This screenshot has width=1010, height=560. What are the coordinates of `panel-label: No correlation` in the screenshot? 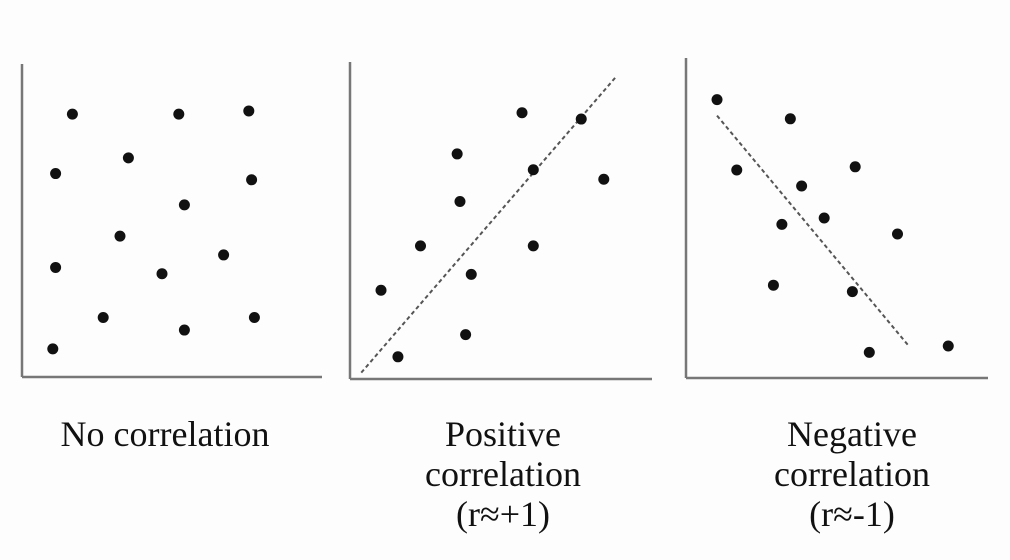 It's located at (165, 434).